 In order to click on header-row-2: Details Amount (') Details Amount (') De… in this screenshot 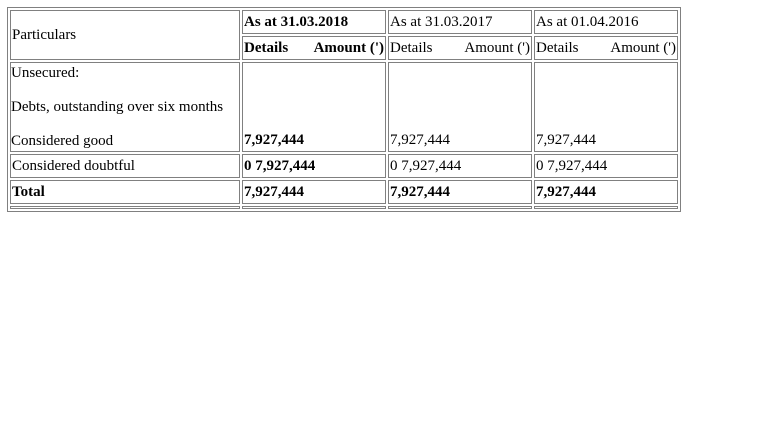, I will do `click(344, 48)`.